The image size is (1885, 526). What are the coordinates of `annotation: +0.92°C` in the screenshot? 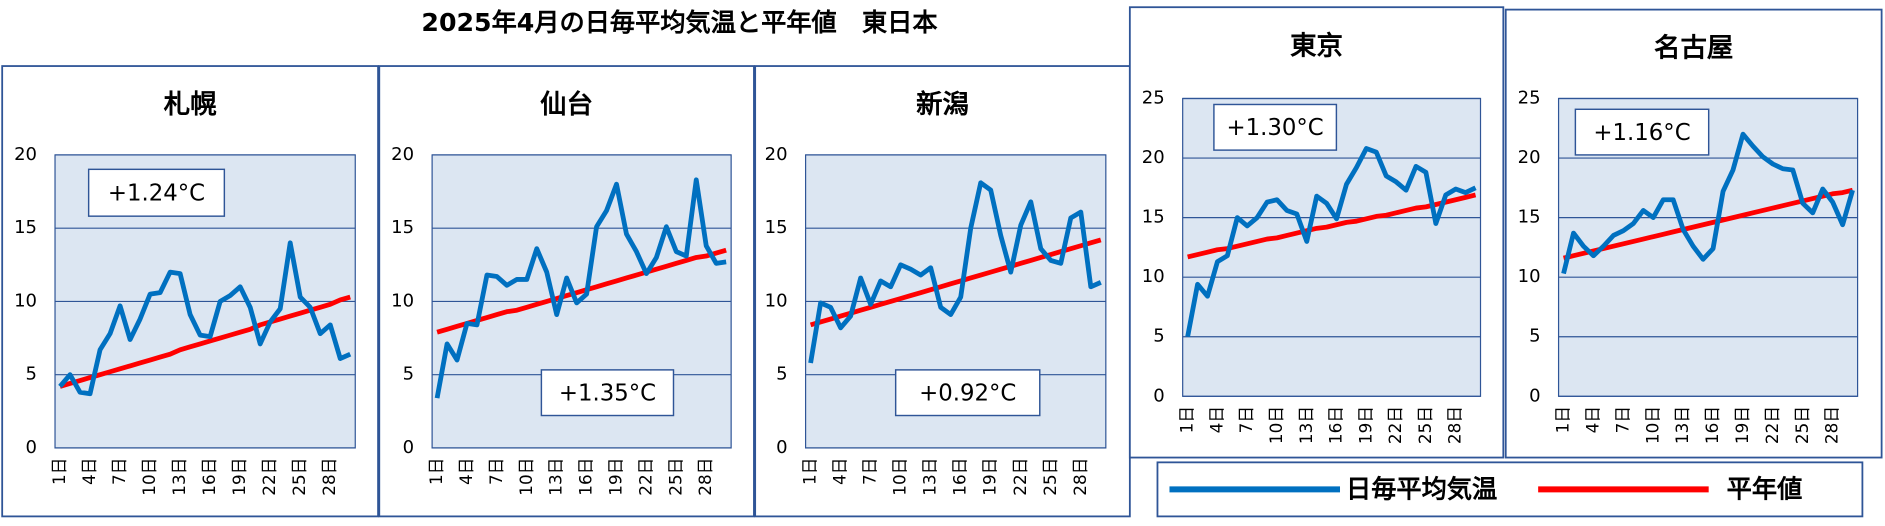 It's located at (967, 393).